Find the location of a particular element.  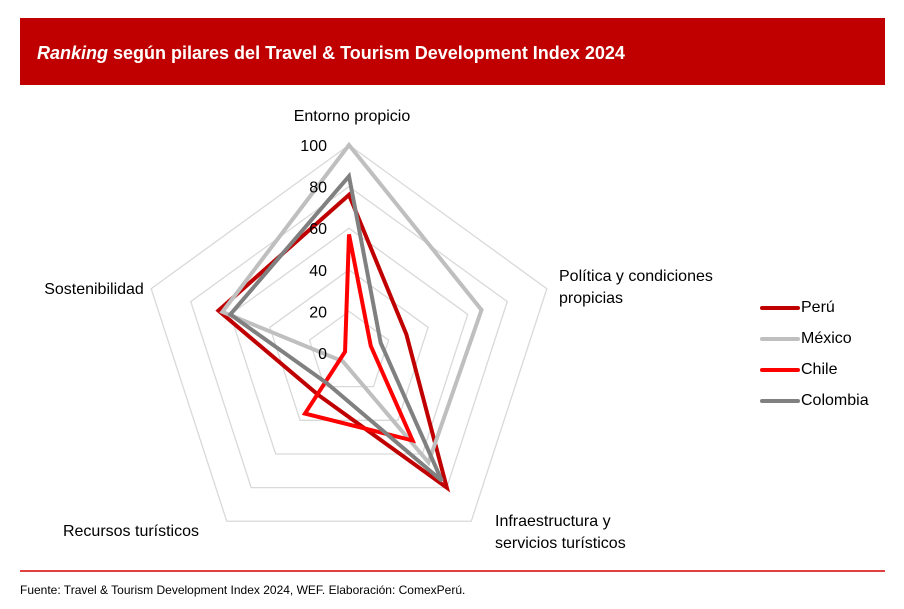

axis-label-3-line-0: Recursos turísticos is located at coordinates (131, 531).